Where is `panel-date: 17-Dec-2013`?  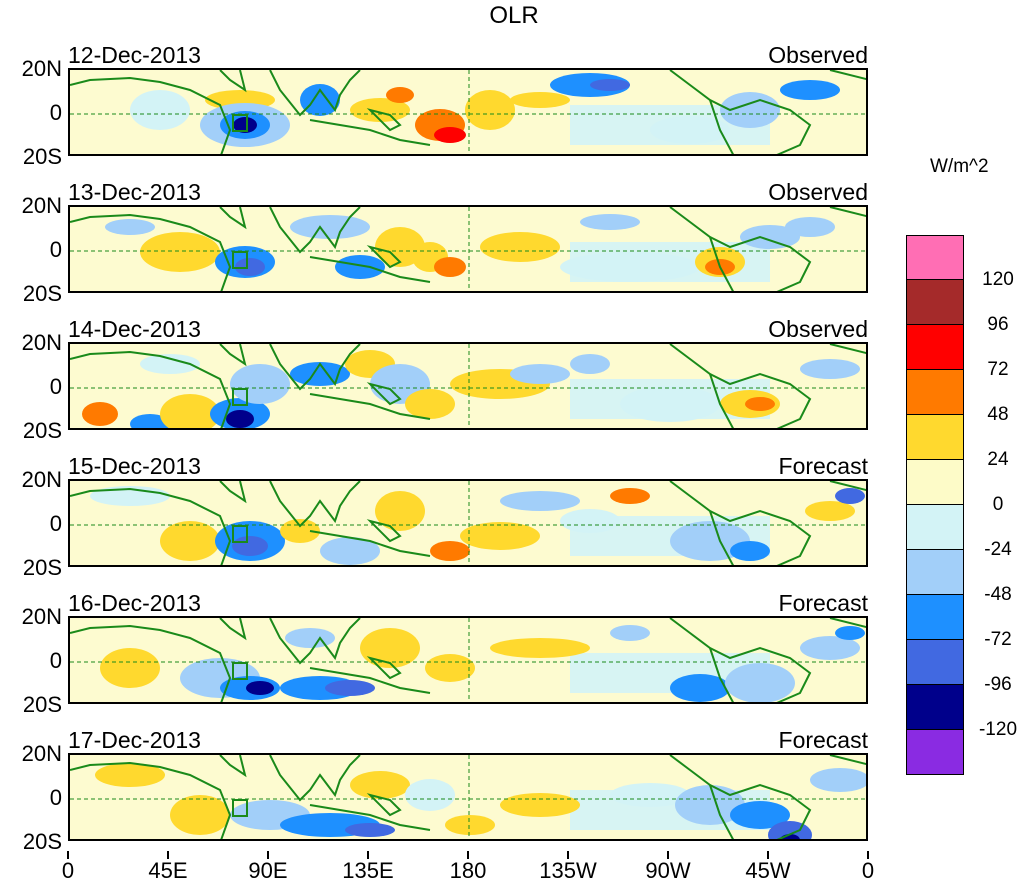
panel-date: 17-Dec-2013 is located at coordinates (134, 740).